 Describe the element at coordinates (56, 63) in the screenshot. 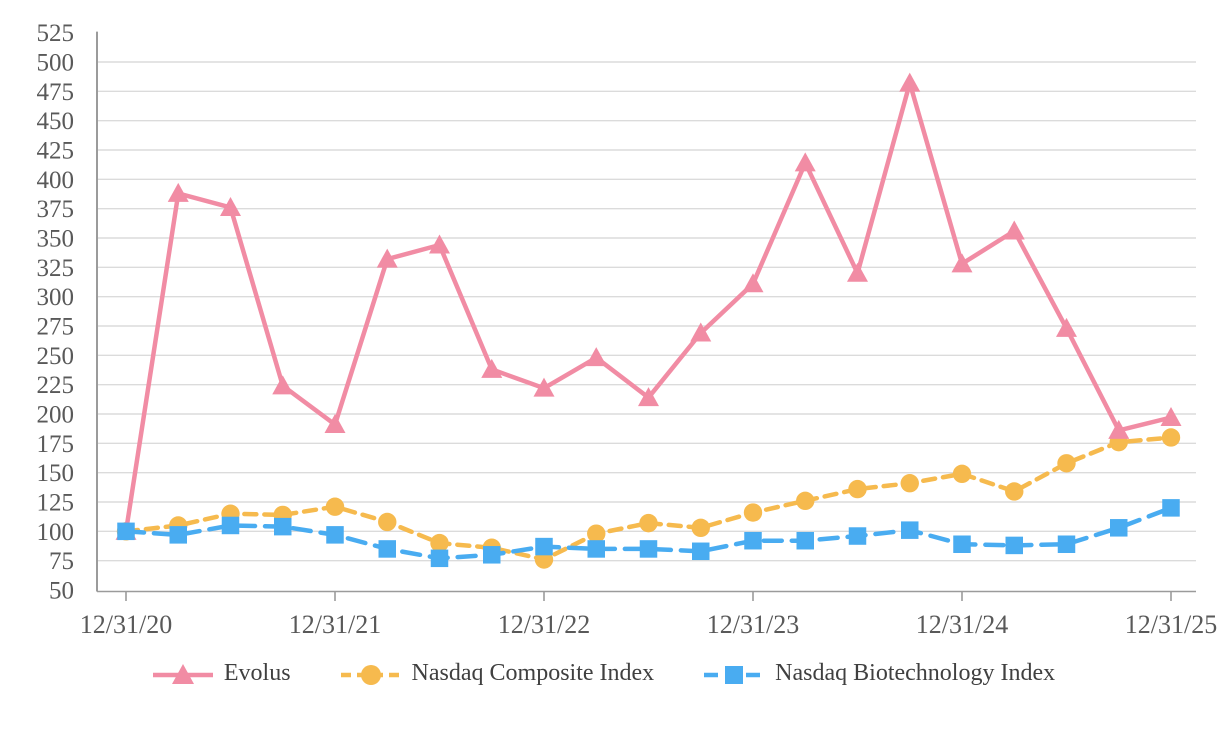

I see `y-axis-tick-label: 500` at that location.